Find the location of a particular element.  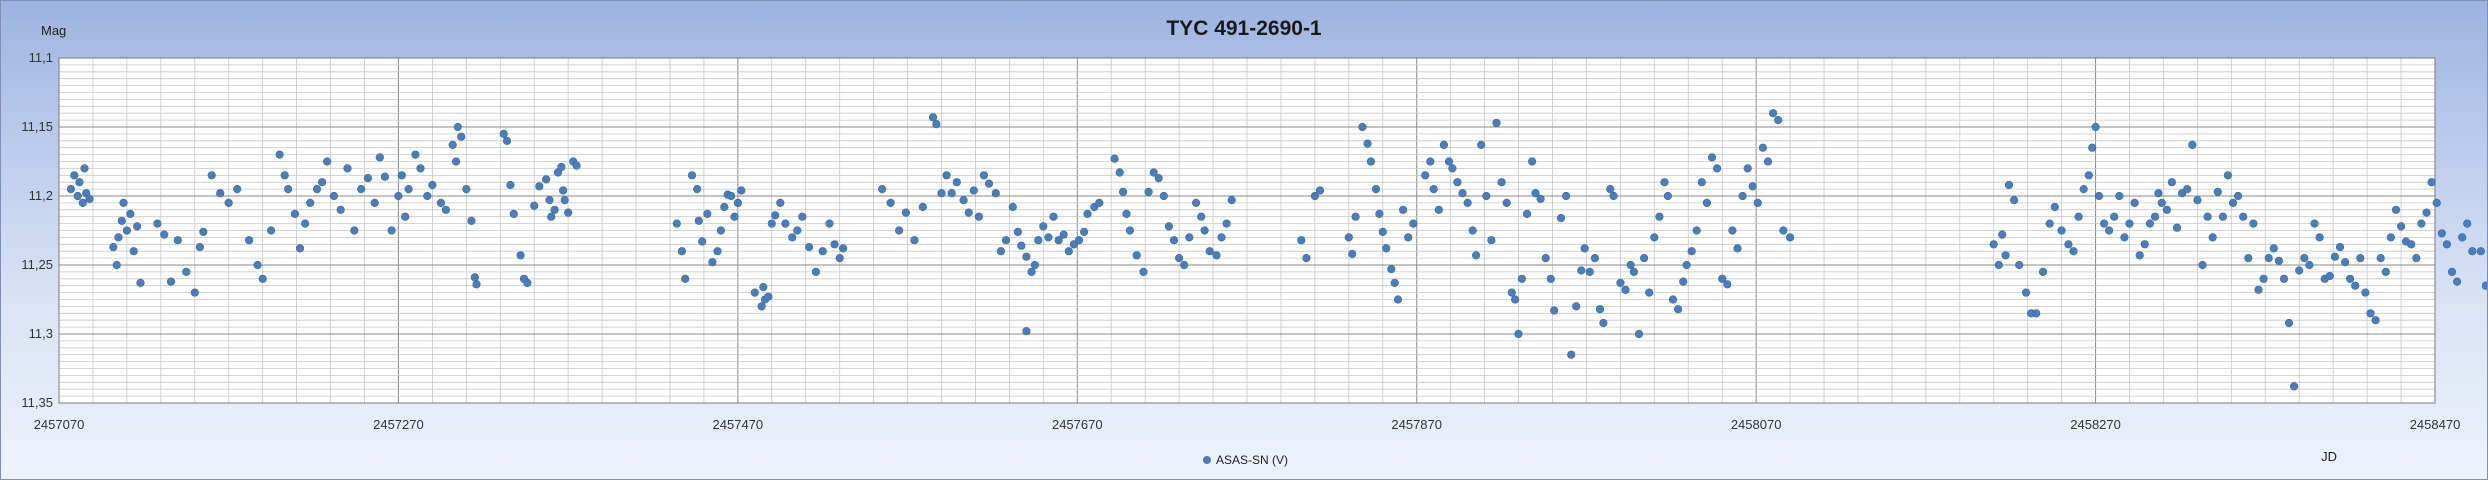

x-axis-label: JD is located at coordinates (2329, 456).